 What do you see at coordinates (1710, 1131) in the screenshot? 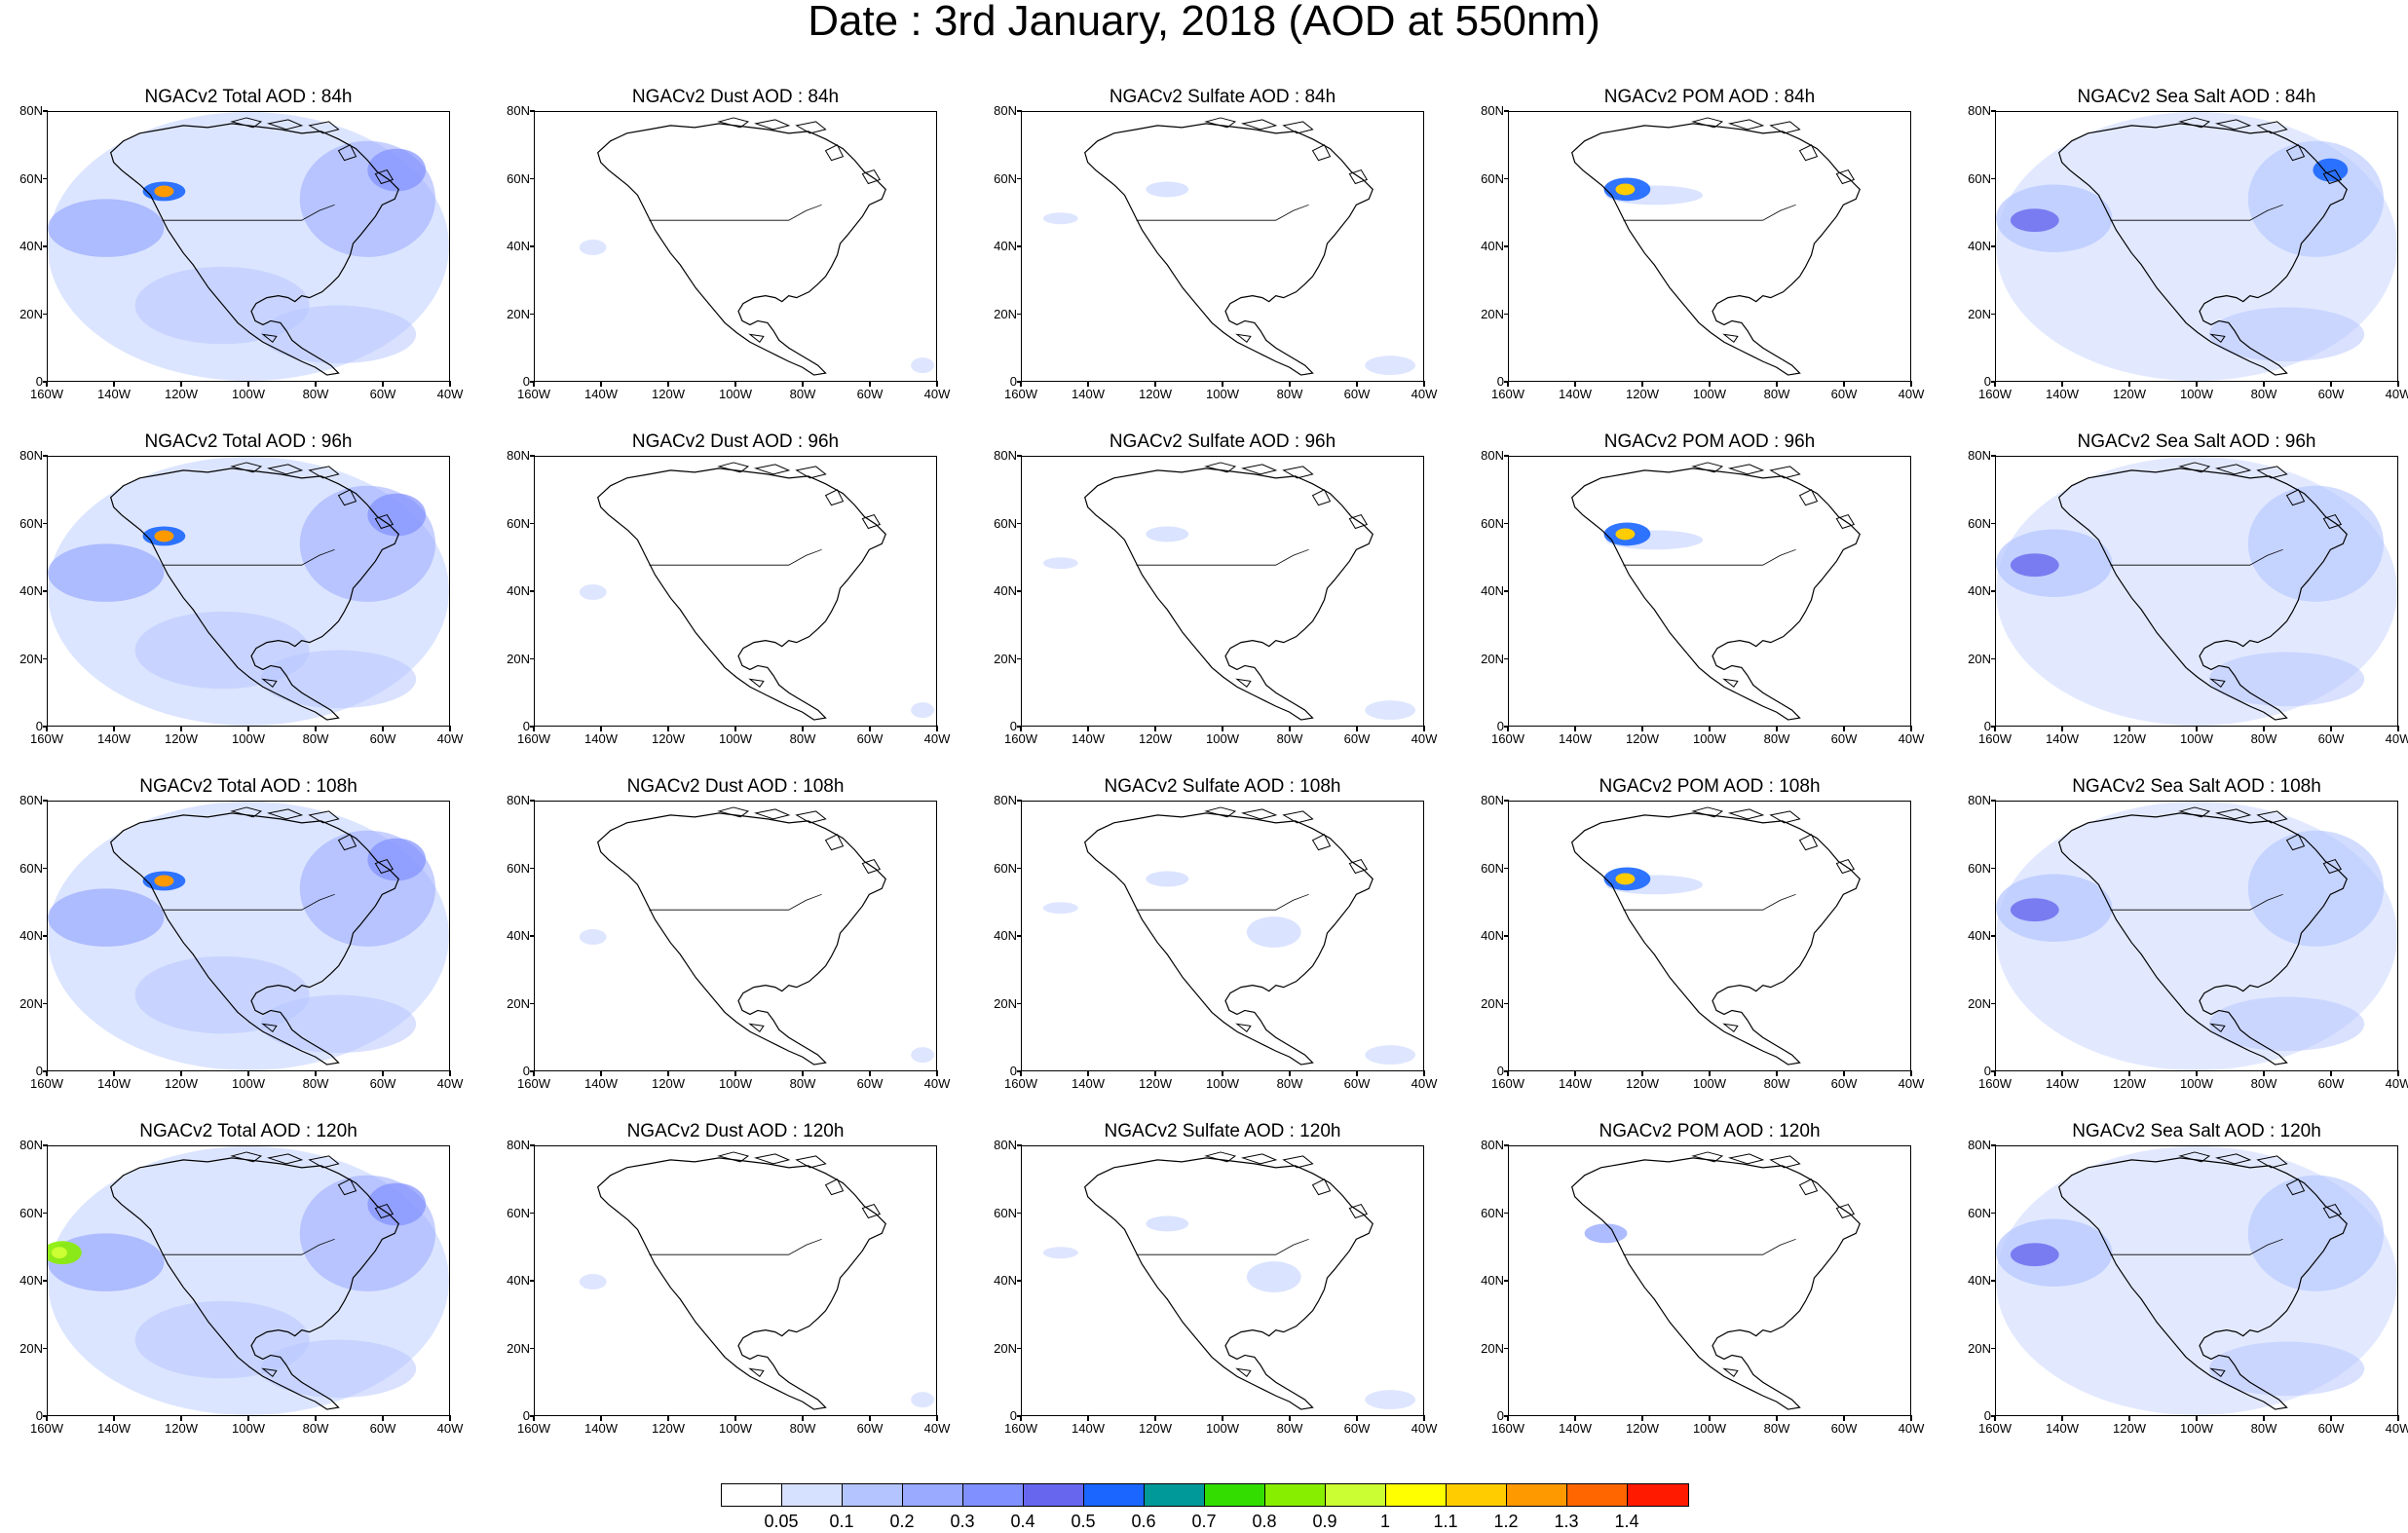
I see `panel-title: NGACv2 POM AOD : 120h` at bounding box center [1710, 1131].